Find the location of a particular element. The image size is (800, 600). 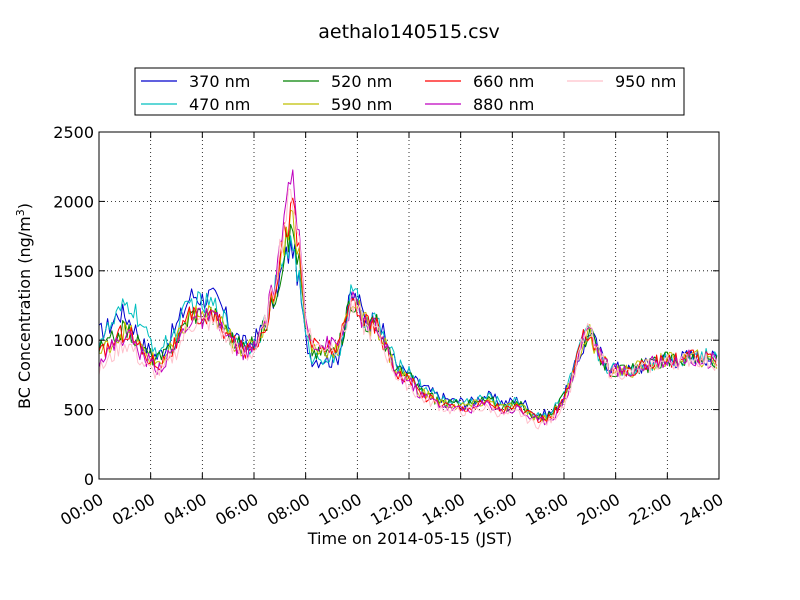

legend-label: 590 nm is located at coordinates (361, 104).